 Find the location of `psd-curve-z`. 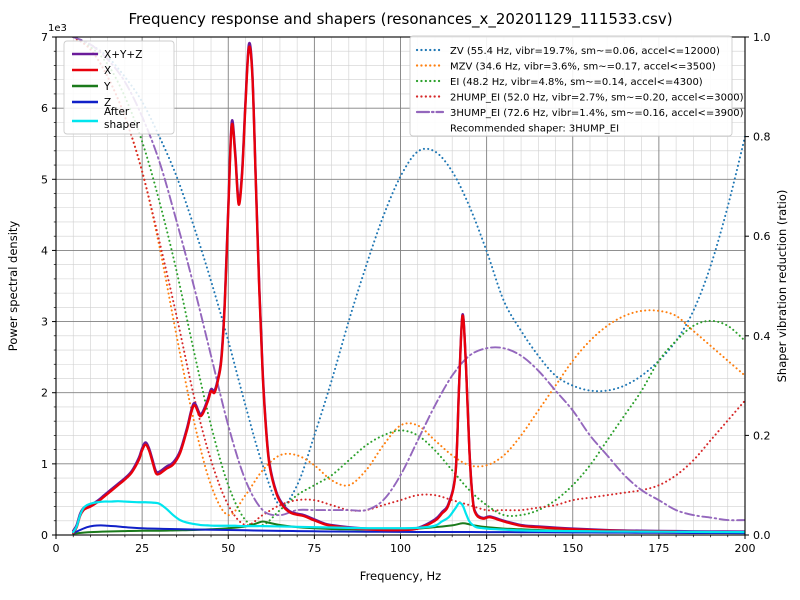

psd-curve-z is located at coordinates (408, 529).